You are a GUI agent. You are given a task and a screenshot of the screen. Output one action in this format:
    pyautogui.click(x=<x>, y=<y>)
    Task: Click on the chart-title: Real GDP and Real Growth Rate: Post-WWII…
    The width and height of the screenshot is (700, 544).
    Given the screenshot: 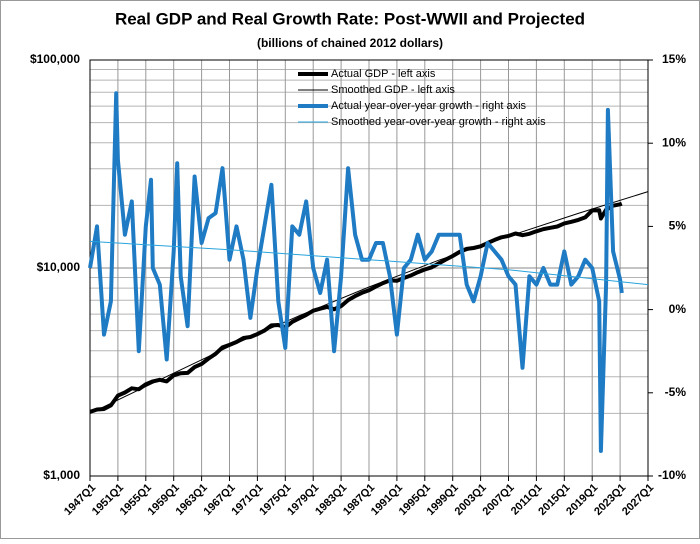 What is the action you would take?
    pyautogui.click(x=350, y=18)
    